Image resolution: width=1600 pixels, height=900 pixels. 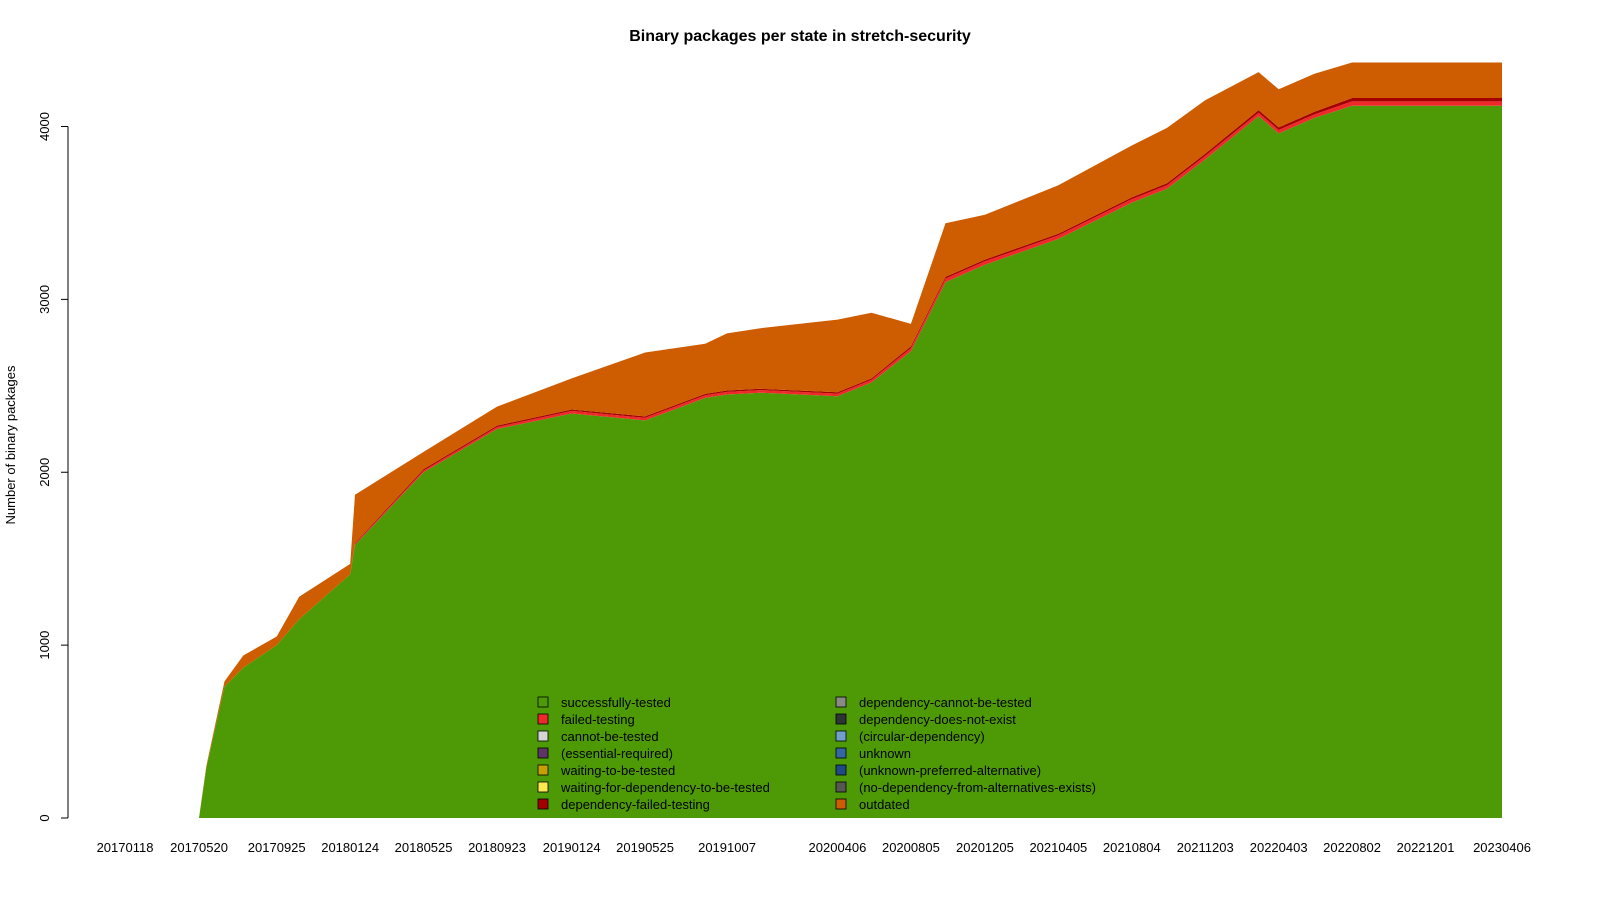 What do you see at coordinates (922, 736) in the screenshot?
I see `legend-label: (circular-dependency)` at bounding box center [922, 736].